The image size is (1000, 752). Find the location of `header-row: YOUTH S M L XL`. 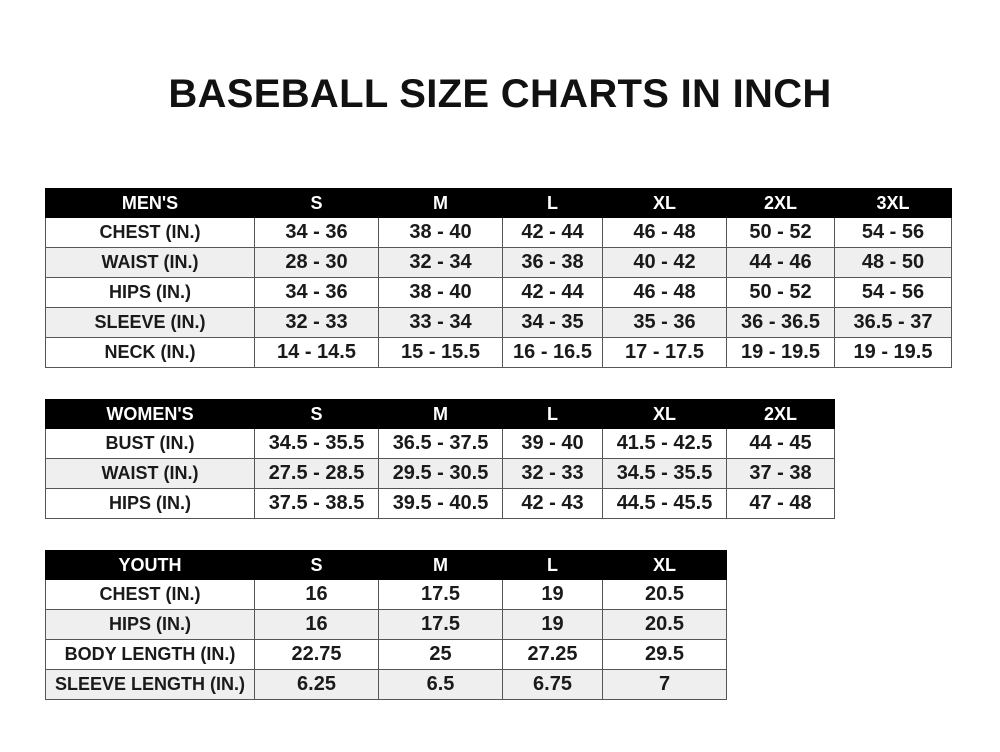

header-row: YOUTH S M L XL is located at coordinates (386, 565).